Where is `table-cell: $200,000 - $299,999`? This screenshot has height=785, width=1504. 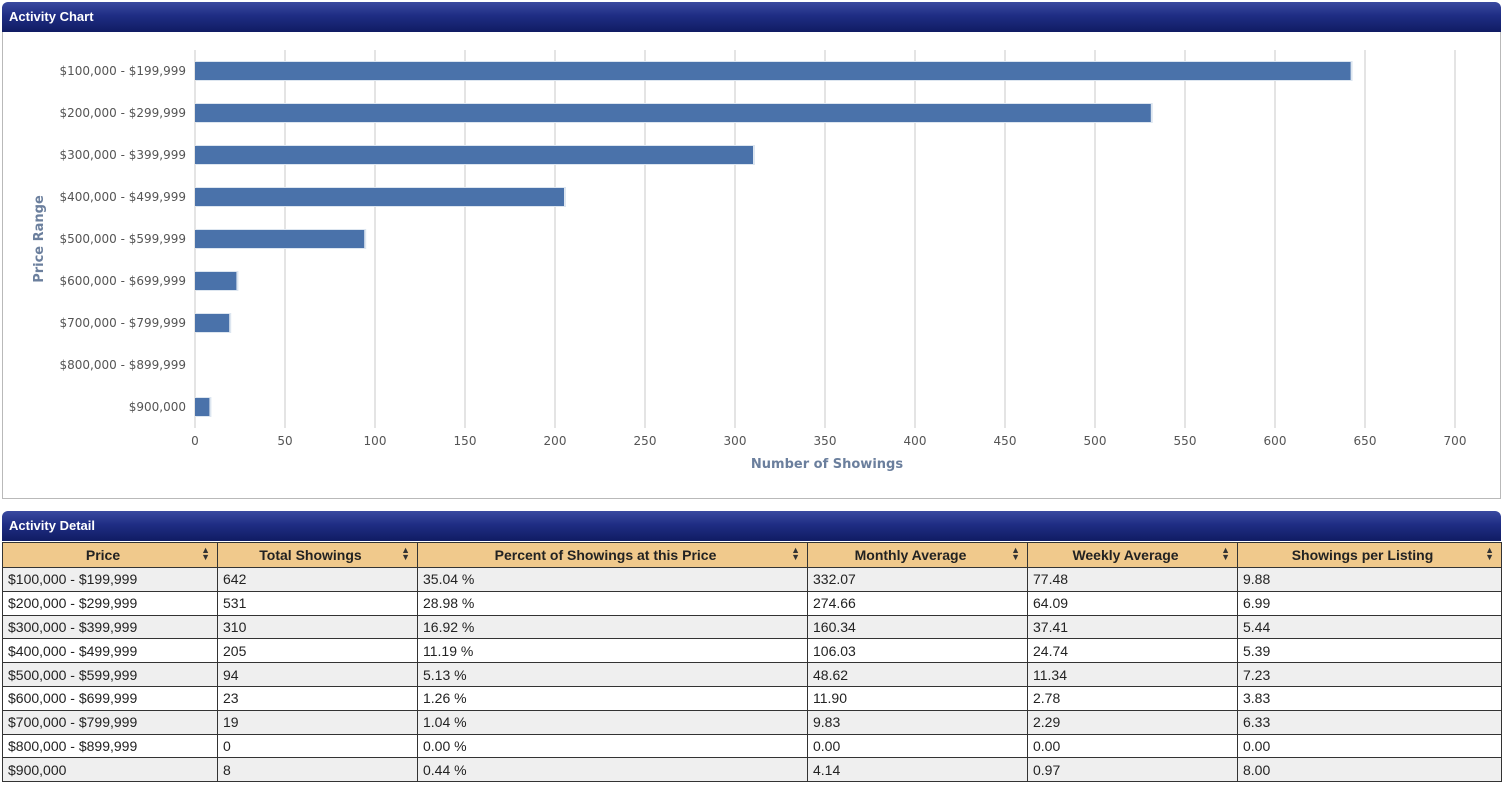 table-cell: $200,000 - $299,999 is located at coordinates (110, 603).